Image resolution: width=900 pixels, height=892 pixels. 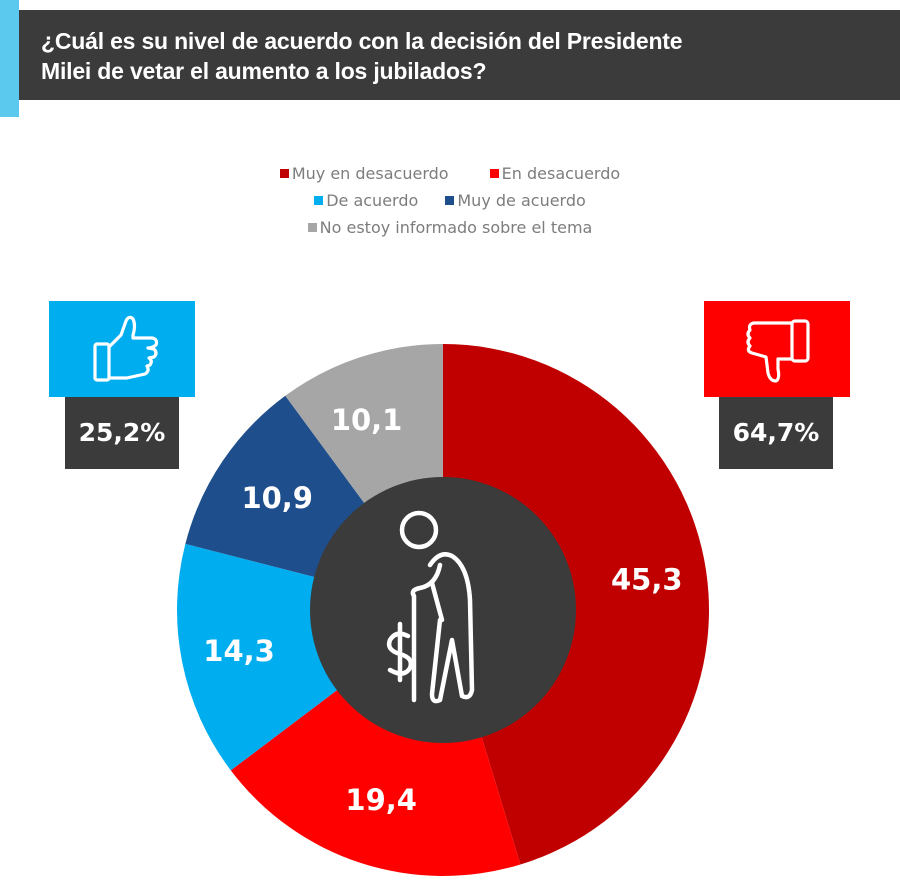 What do you see at coordinates (381, 800) in the screenshot?
I see `data-label: 19,4` at bounding box center [381, 800].